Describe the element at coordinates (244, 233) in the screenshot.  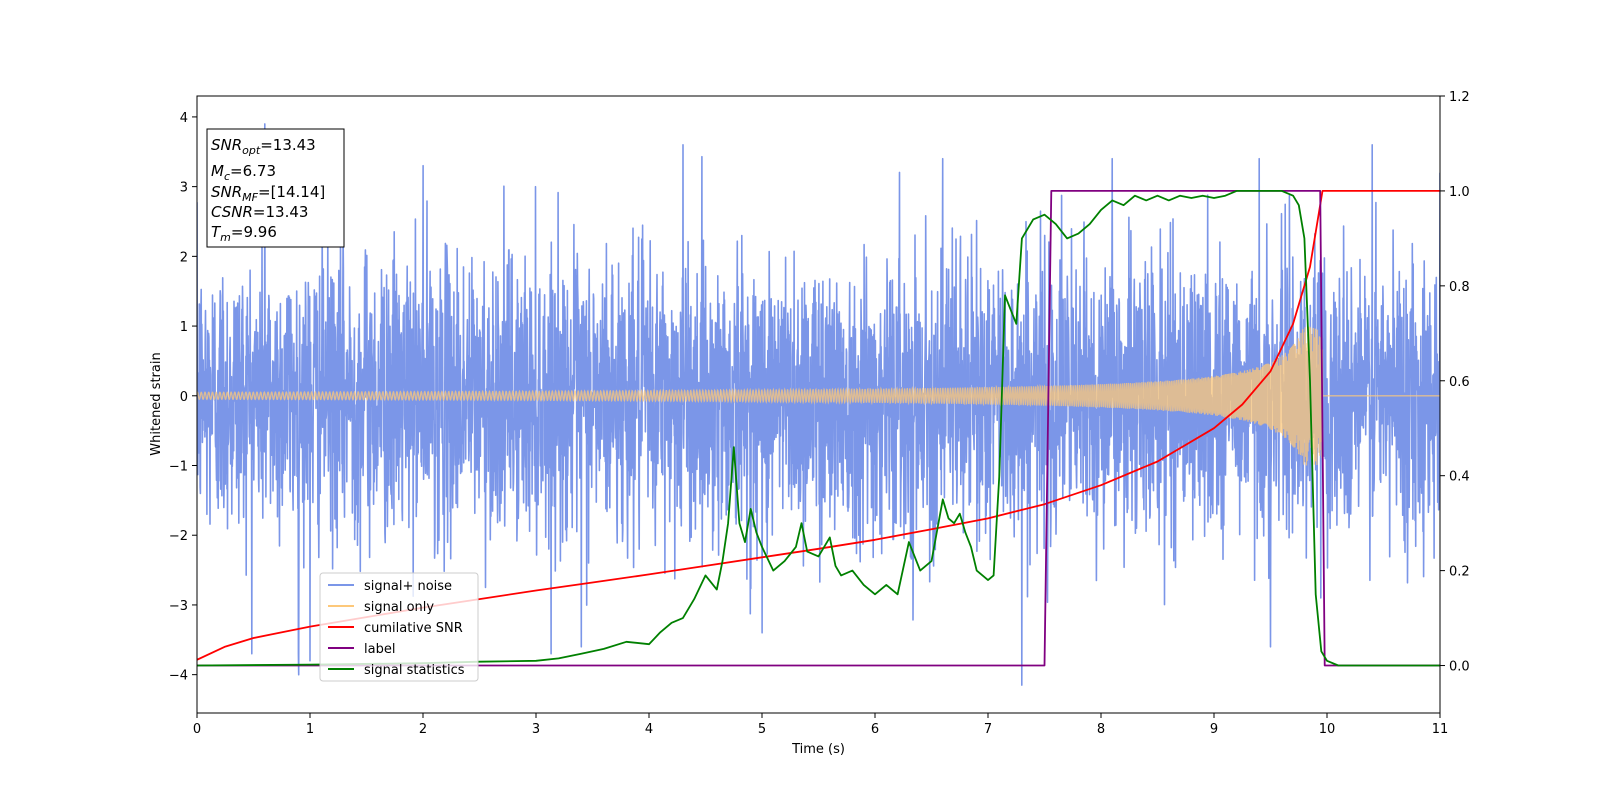
I see `annotation-line-tm: Tm=9.96` at that location.